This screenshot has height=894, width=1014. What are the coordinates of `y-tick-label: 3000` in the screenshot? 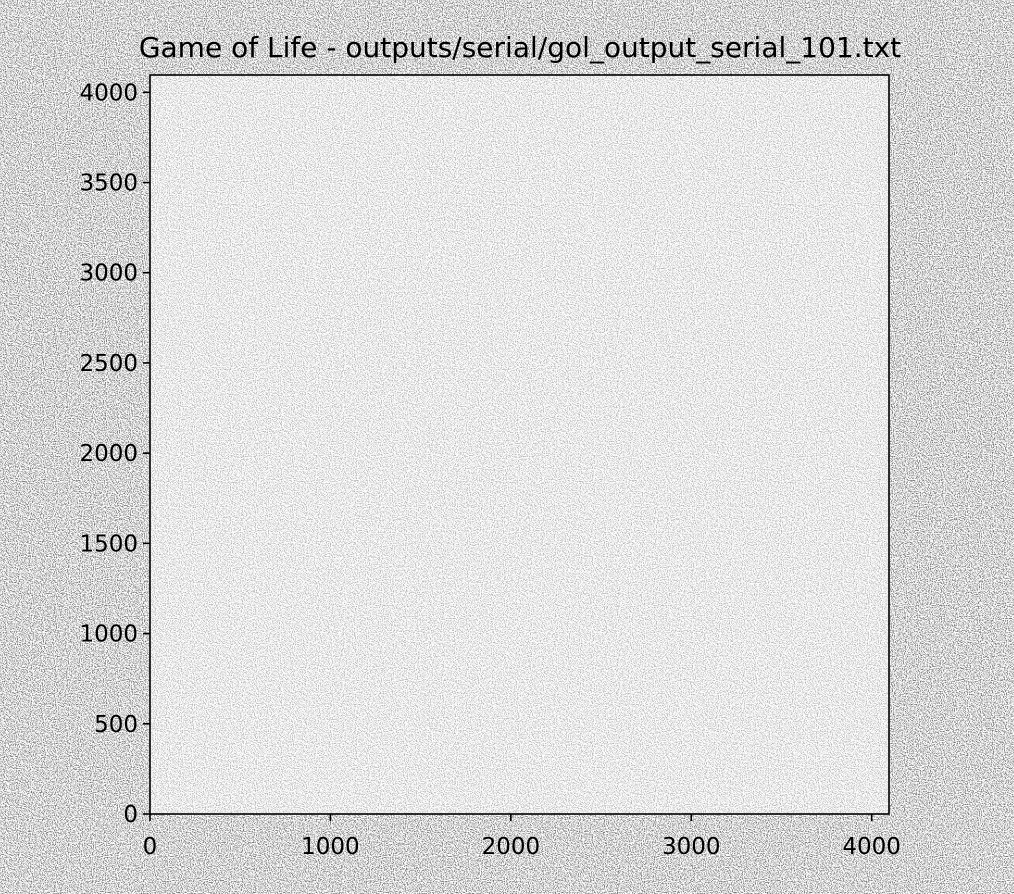 It's located at (108, 274).